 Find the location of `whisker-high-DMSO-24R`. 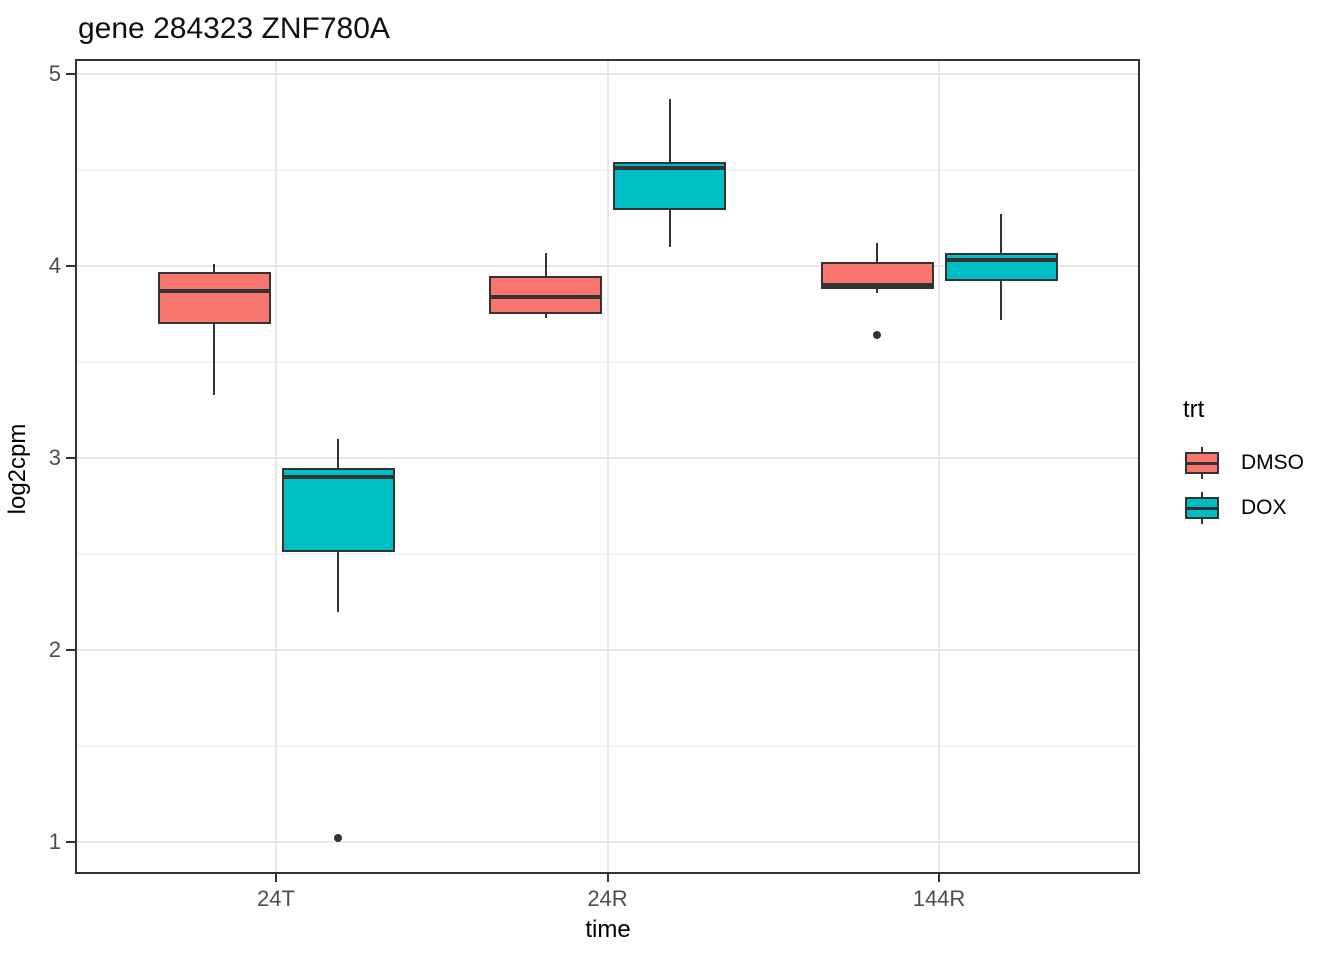

whisker-high-DMSO-24R is located at coordinates (545, 264).